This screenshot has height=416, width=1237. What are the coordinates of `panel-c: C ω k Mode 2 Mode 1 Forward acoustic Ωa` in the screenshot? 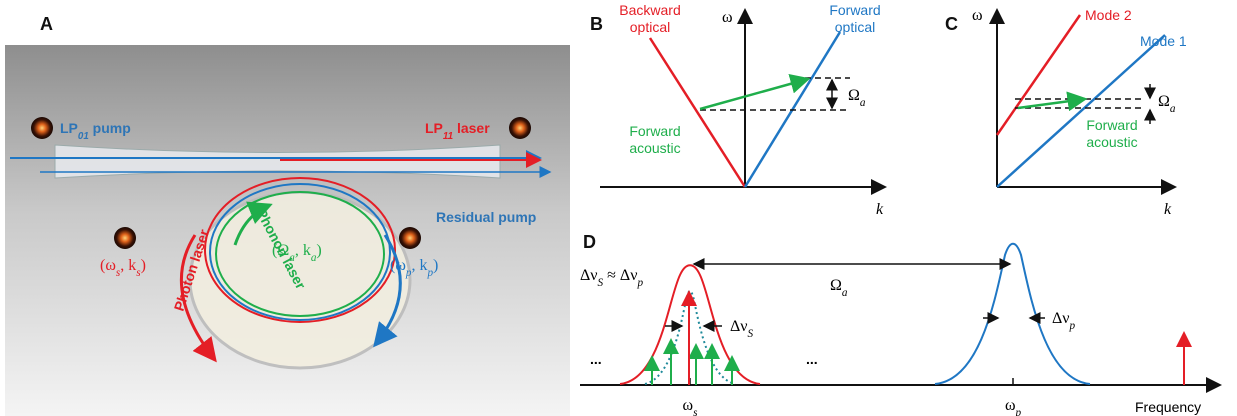 It's located at (1066, 112).